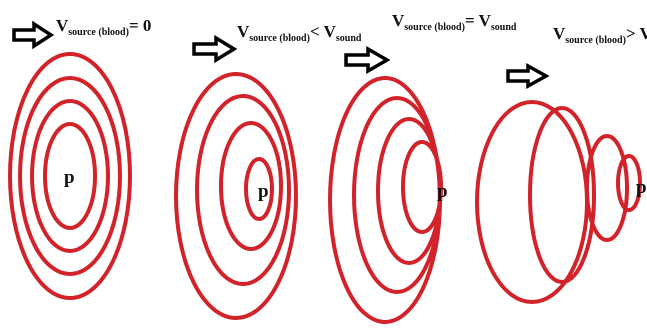  Describe the element at coordinates (600, 35) in the screenshot. I see `velocity-label: Vsource (blood)> Vsound` at that location.